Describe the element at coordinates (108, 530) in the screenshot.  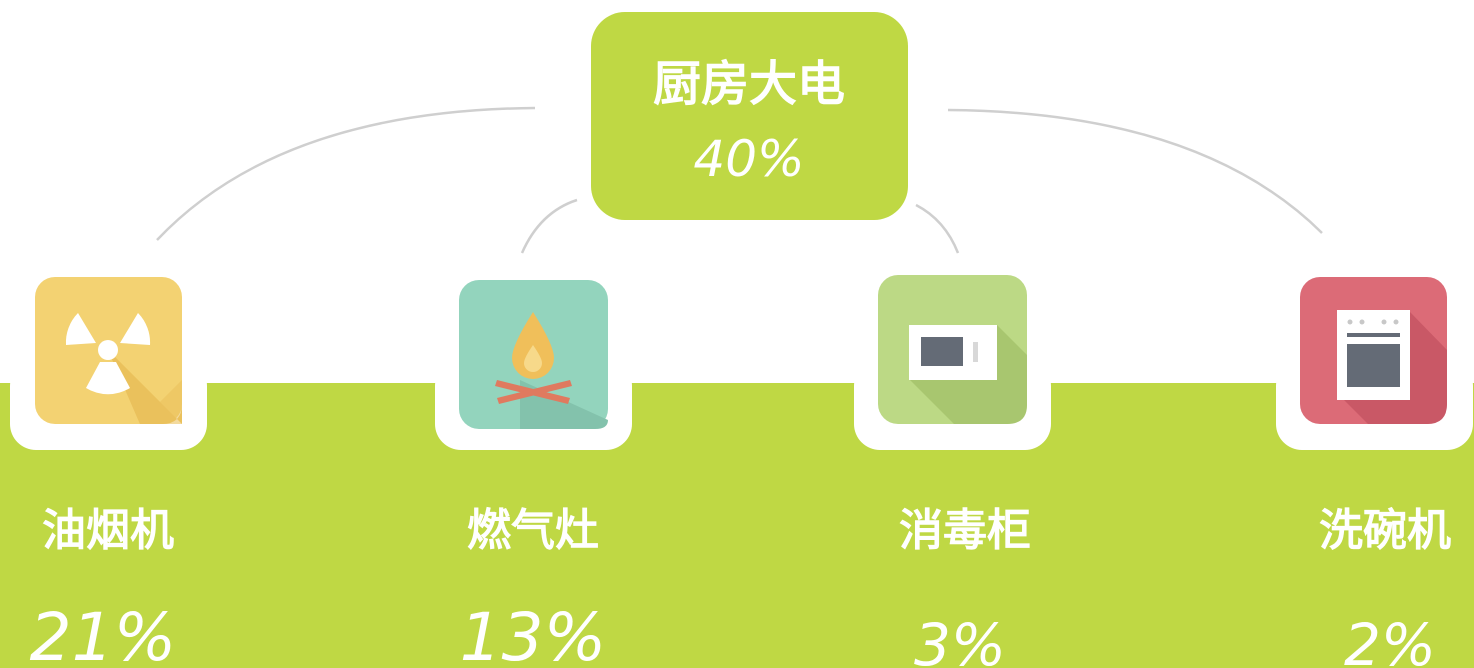
I see `item-label: 油烟机` at that location.